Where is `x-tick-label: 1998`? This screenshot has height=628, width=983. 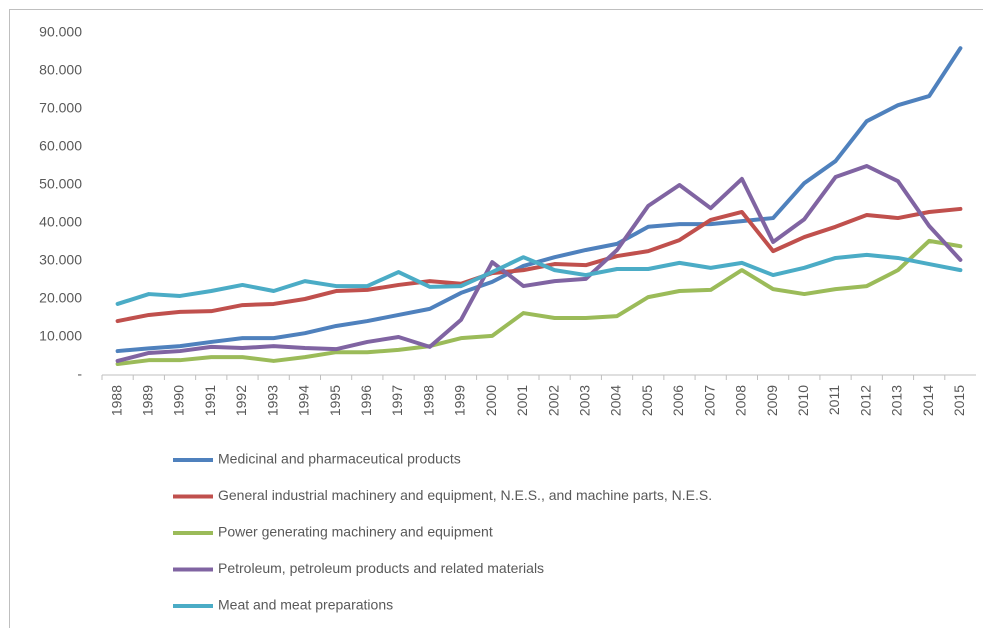 x-tick-label: 1998 is located at coordinates (428, 400).